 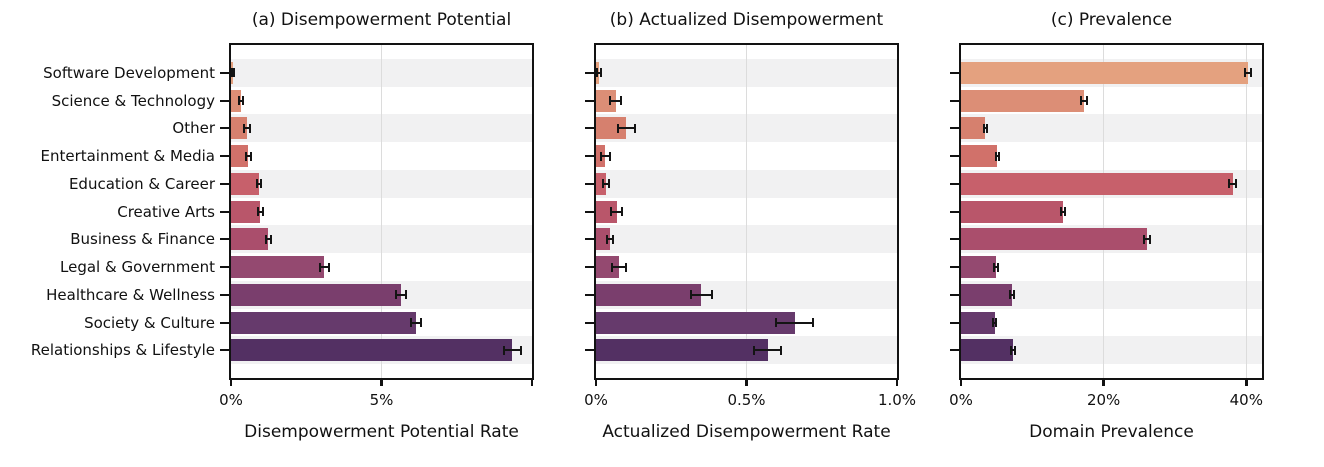 I want to click on x-tick-label: 1.0%, so click(x=897, y=400).